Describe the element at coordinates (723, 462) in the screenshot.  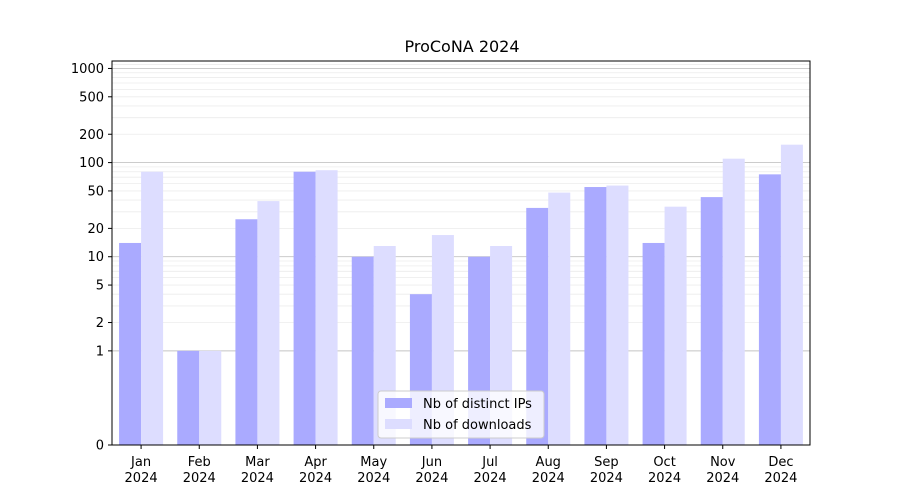
I see `x-tick-label-month: Nov` at that location.